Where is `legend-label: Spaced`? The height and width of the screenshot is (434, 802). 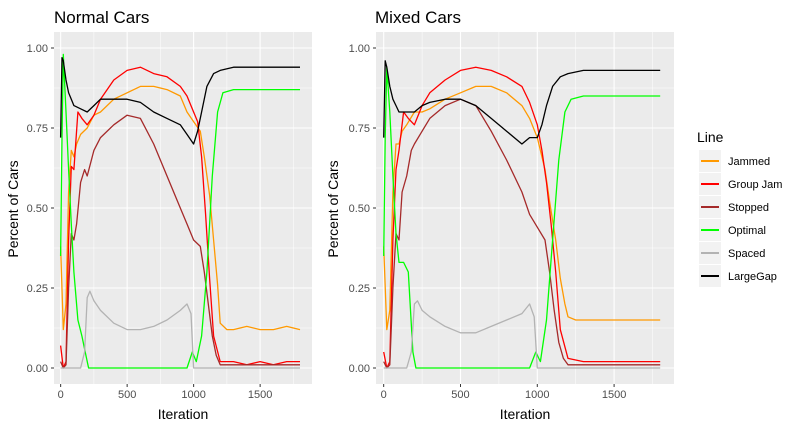
legend-label: Spaced is located at coordinates (746, 254).